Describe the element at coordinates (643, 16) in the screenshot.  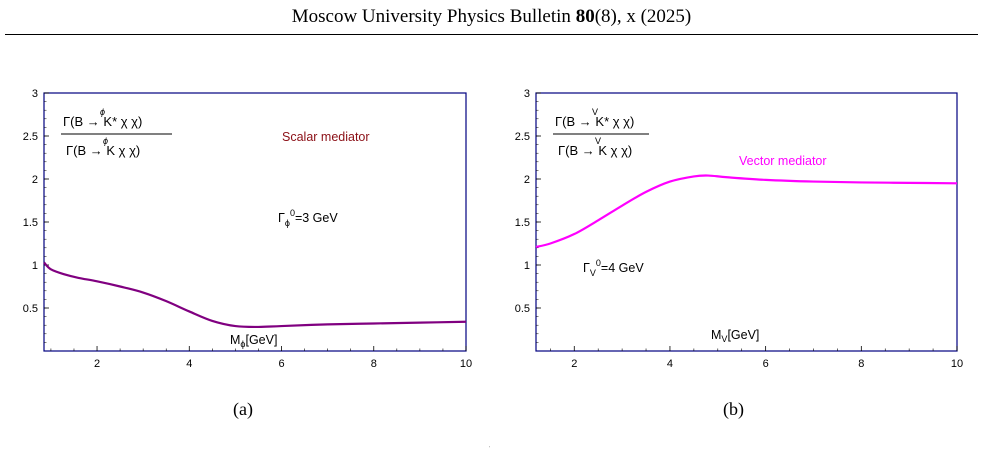
I see `header-suffix: (8), x (2025)` at that location.